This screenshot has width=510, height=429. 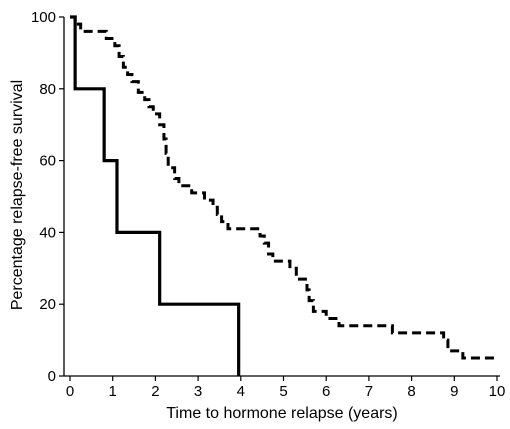 What do you see at coordinates (47, 232) in the screenshot?
I see `y-tick-label: 40` at bounding box center [47, 232].